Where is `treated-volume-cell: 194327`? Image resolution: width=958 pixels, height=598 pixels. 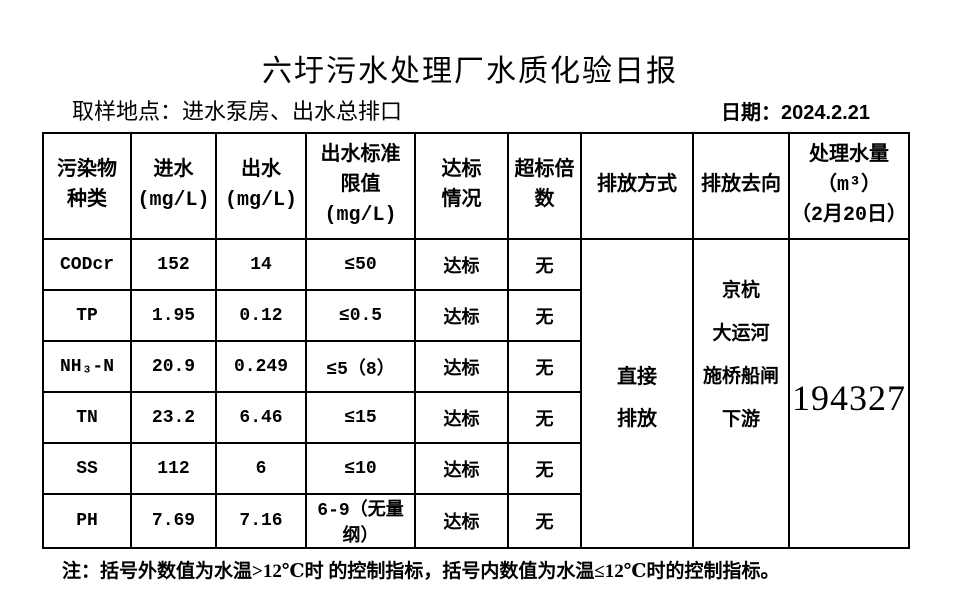
treated-volume-cell: 194327 is located at coordinates (849, 393).